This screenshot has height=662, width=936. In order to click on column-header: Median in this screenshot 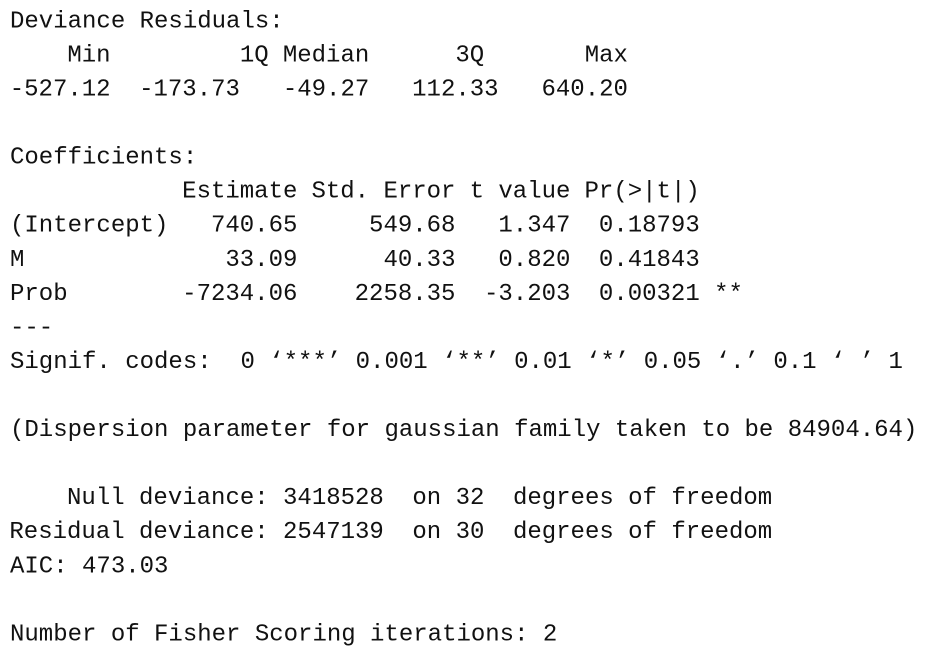, I will do `click(326, 55)`.